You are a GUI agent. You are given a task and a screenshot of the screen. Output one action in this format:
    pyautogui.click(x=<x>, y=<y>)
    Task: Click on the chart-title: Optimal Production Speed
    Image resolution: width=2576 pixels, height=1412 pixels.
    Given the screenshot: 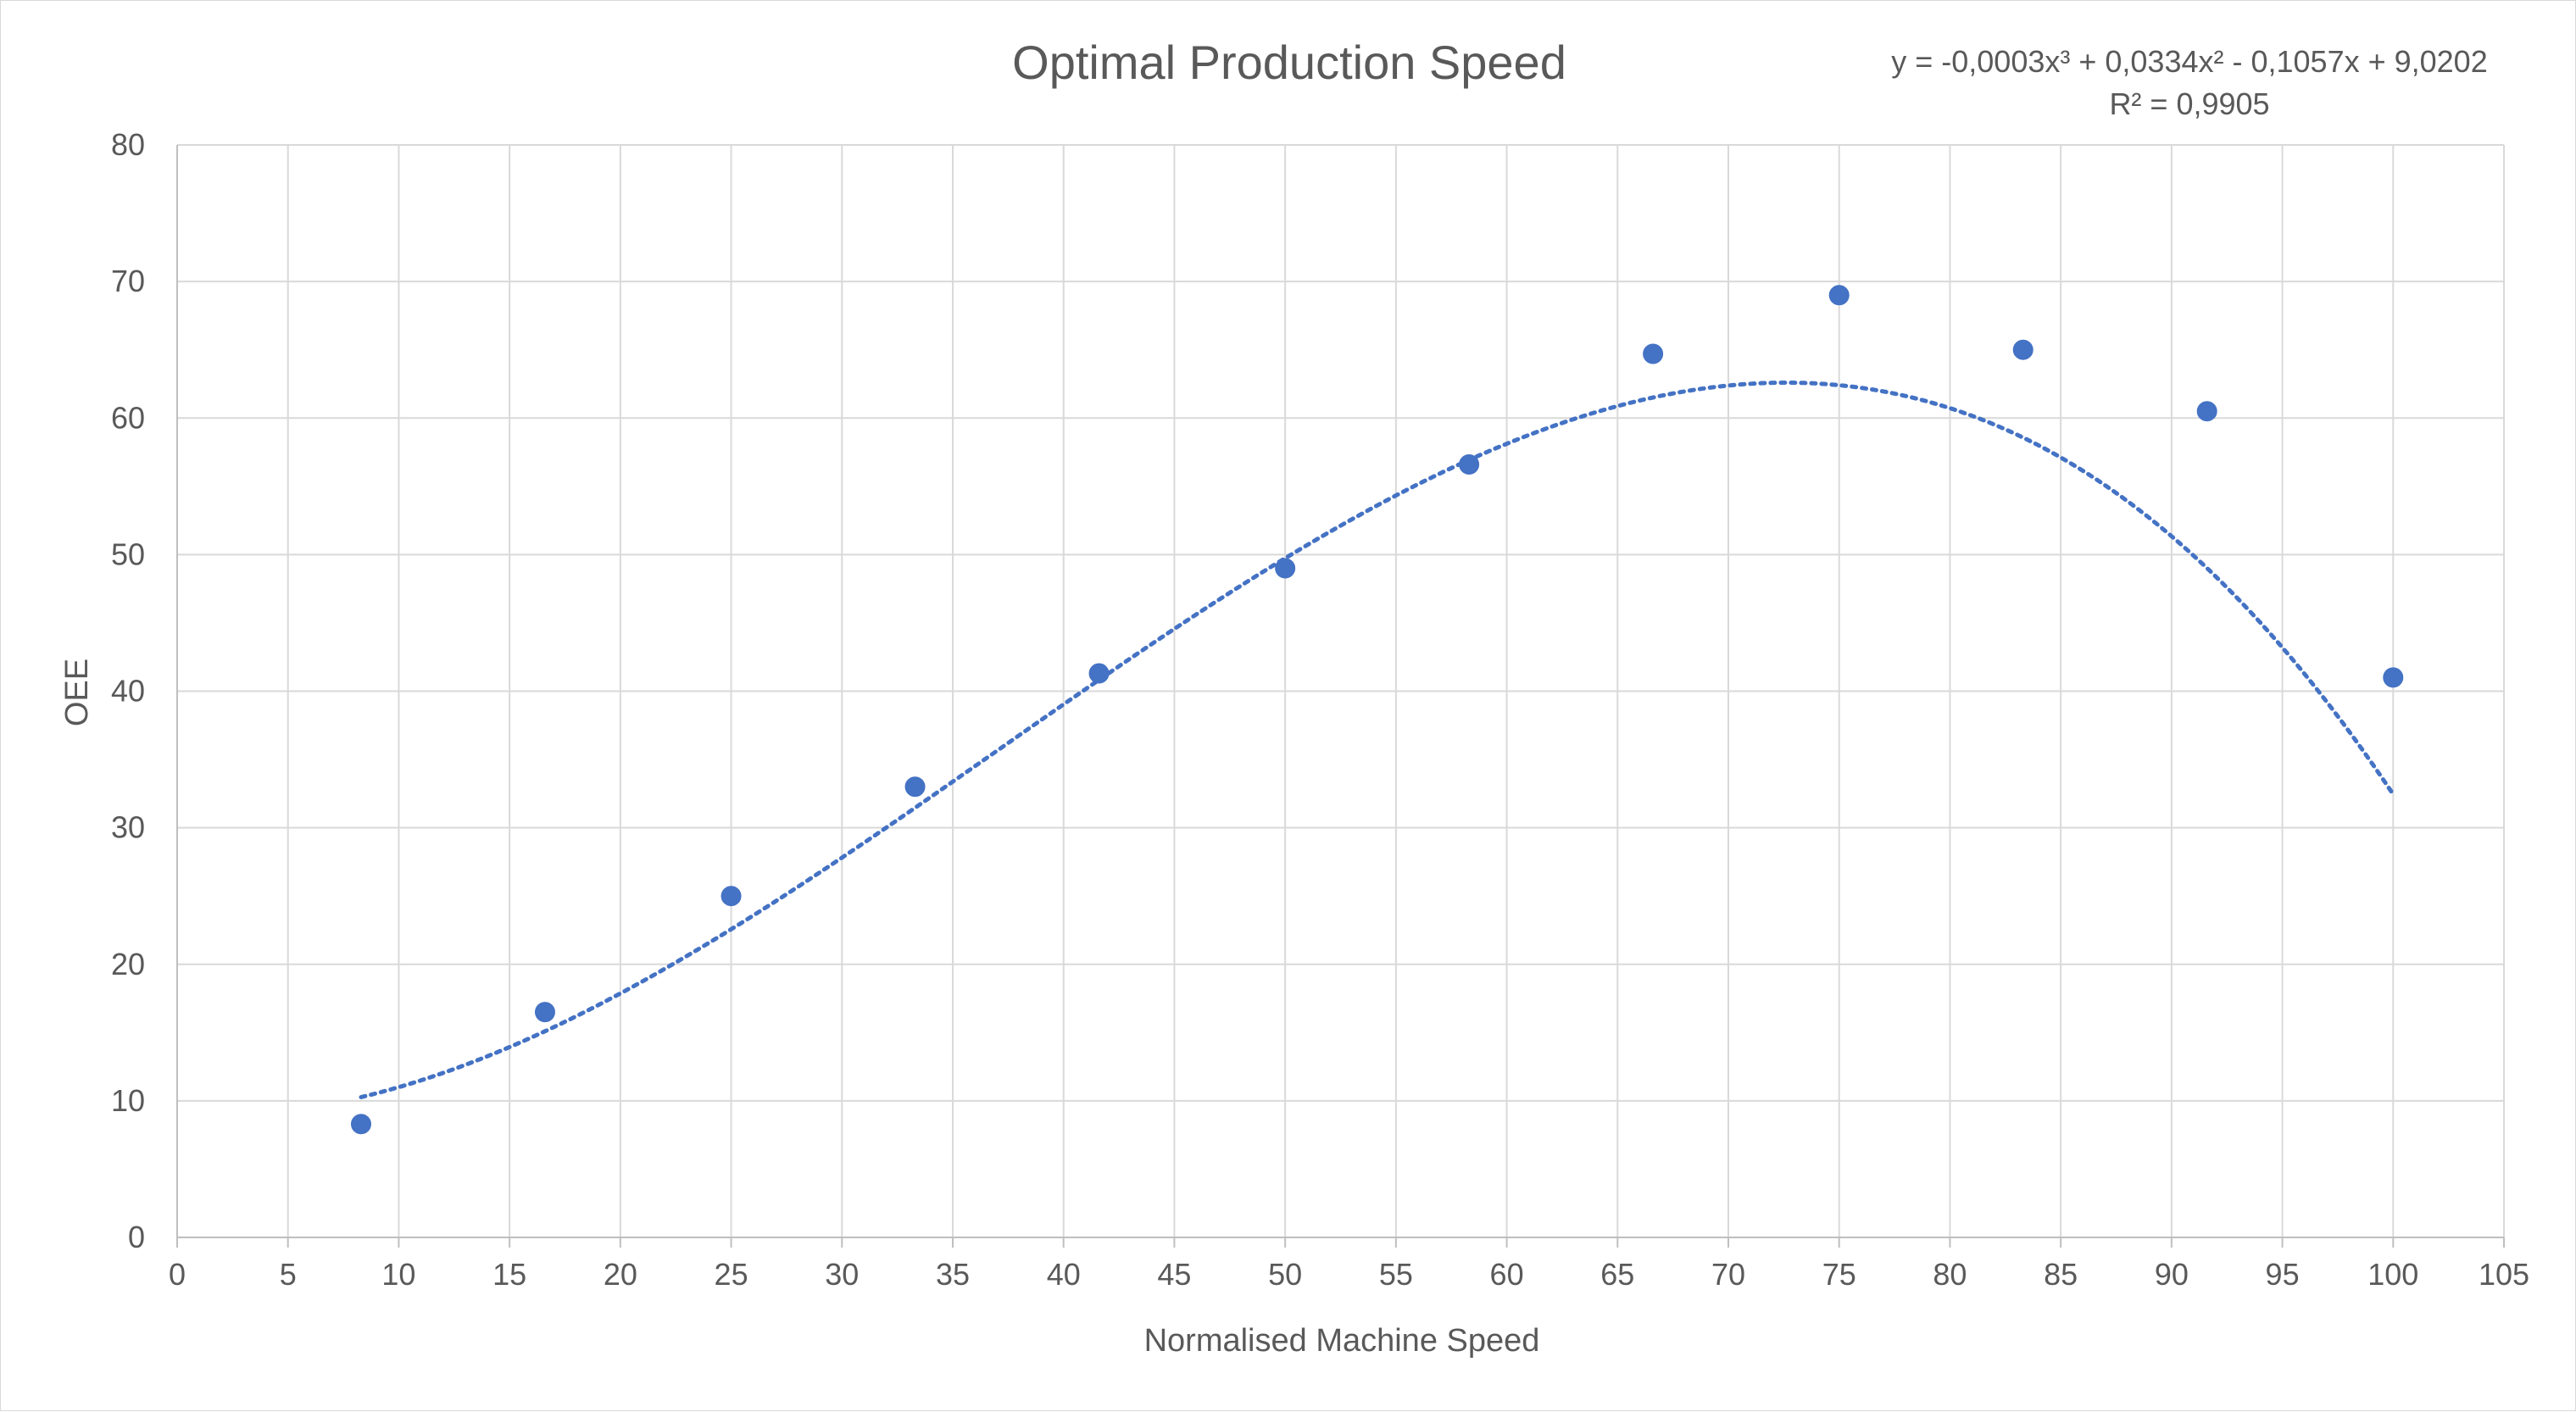 What is the action you would take?
    pyautogui.click(x=1289, y=62)
    